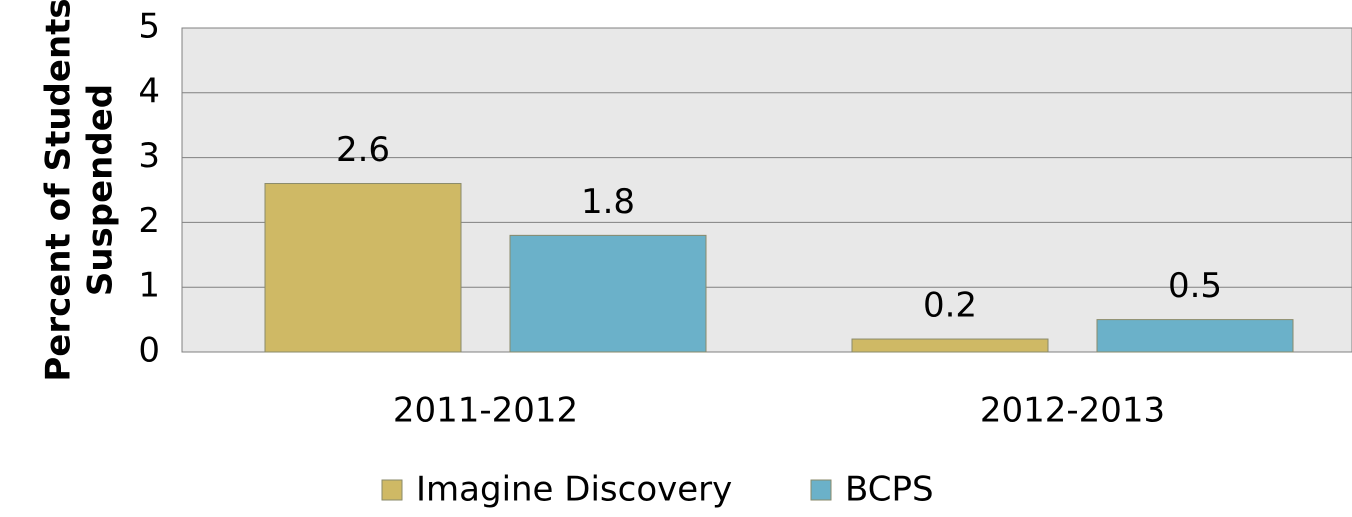 Image resolution: width=1352 pixels, height=517 pixels. Describe the element at coordinates (363, 150) in the screenshot. I see `data-label: 2.6` at that location.